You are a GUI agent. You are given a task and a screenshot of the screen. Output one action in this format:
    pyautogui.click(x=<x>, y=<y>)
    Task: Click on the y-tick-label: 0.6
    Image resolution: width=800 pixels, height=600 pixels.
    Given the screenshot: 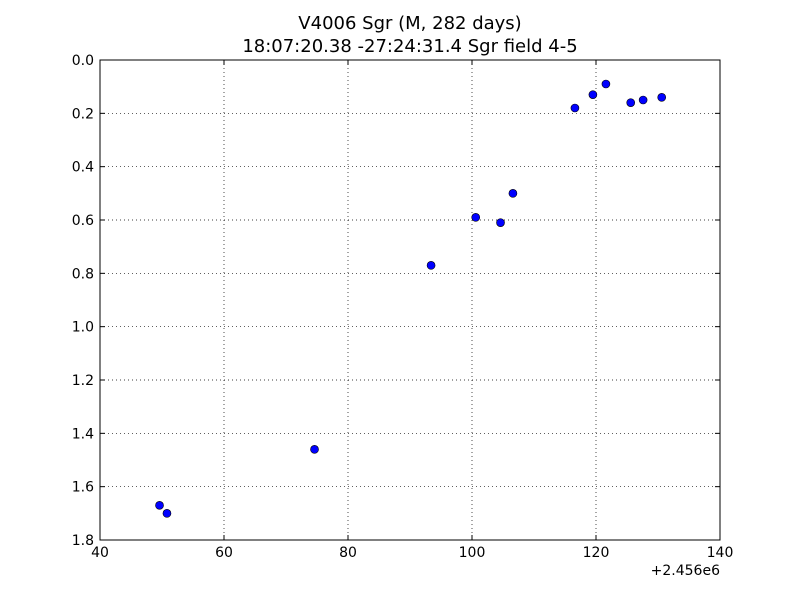 What is the action you would take?
    pyautogui.click(x=83, y=221)
    